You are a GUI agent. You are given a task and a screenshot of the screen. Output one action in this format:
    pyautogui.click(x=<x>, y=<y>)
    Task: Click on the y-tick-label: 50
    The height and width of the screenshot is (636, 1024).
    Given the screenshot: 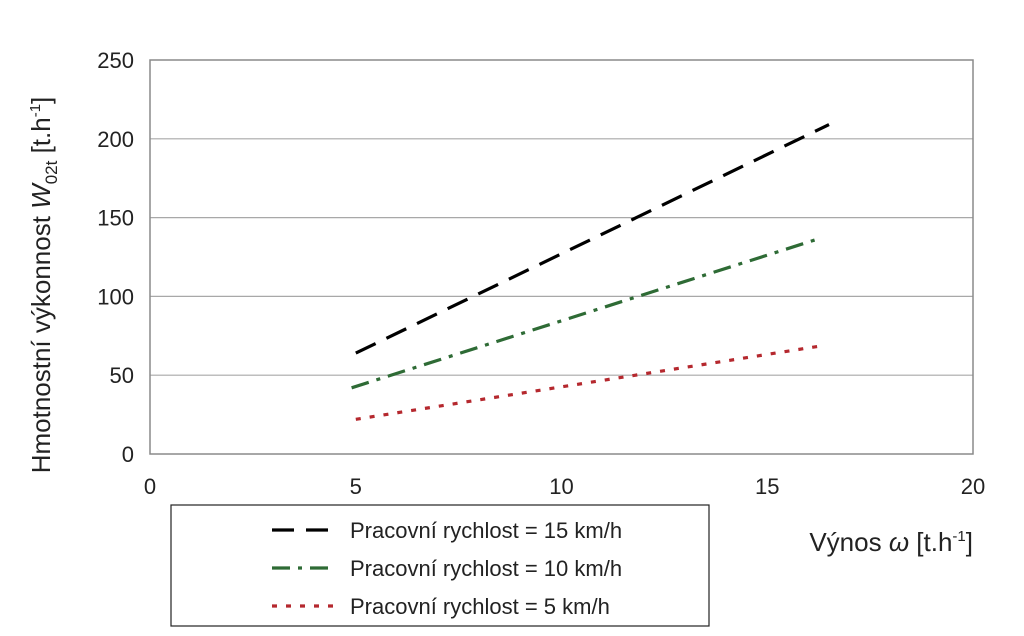 What is the action you would take?
    pyautogui.click(x=122, y=375)
    